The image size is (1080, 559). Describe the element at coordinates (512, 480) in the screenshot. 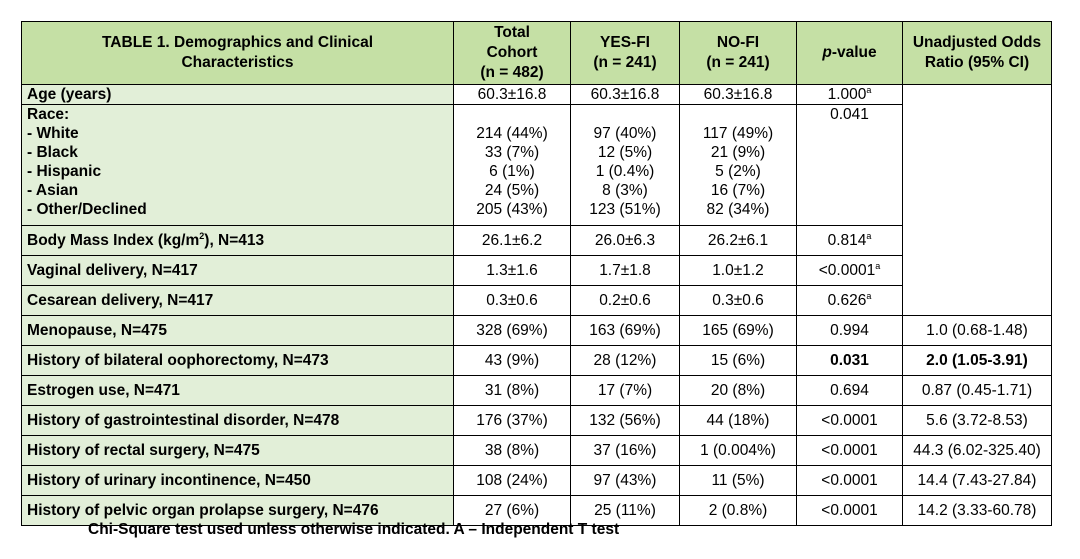

I see `cell-total: 108 (24%)` at that location.